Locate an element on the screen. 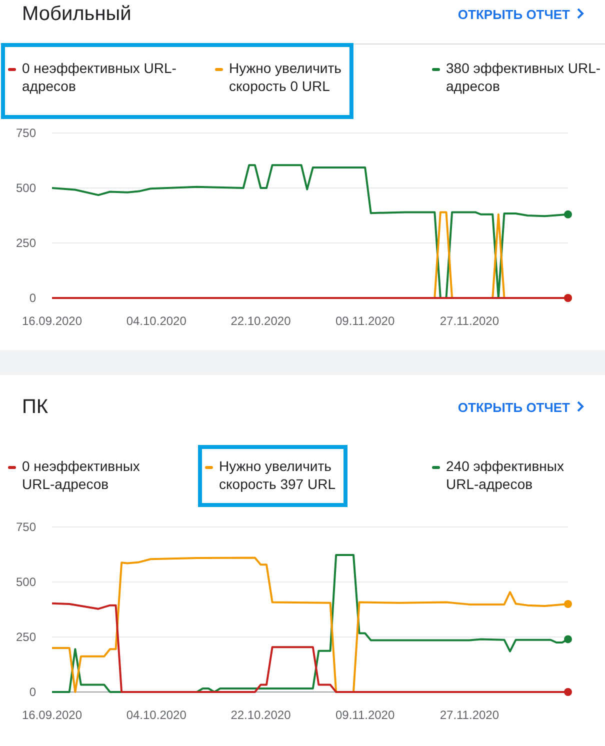  legend-label: 380 эффективных URL-адресов is located at coordinates (523, 77).